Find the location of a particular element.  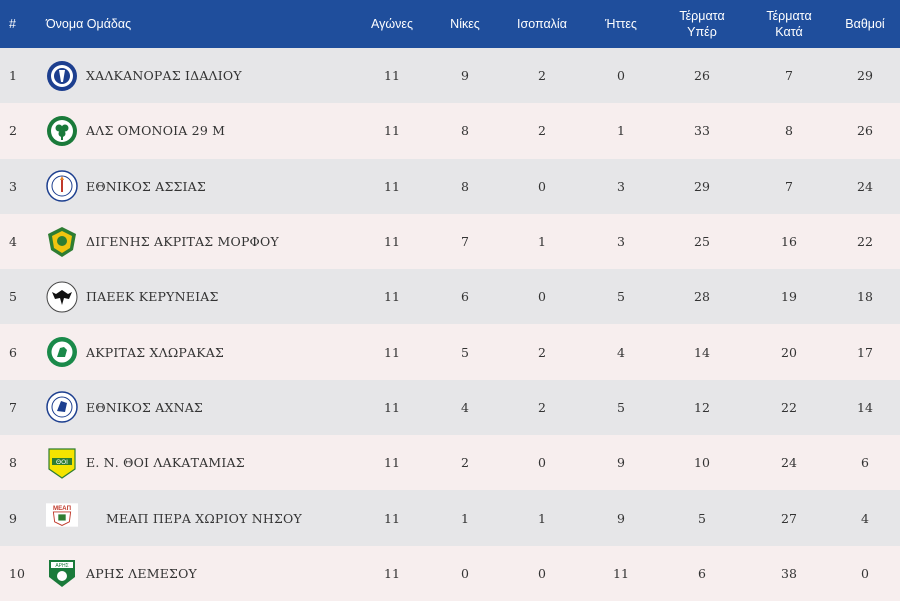

header-goals-against: Τέρματα Κατά is located at coordinates (789, 24).